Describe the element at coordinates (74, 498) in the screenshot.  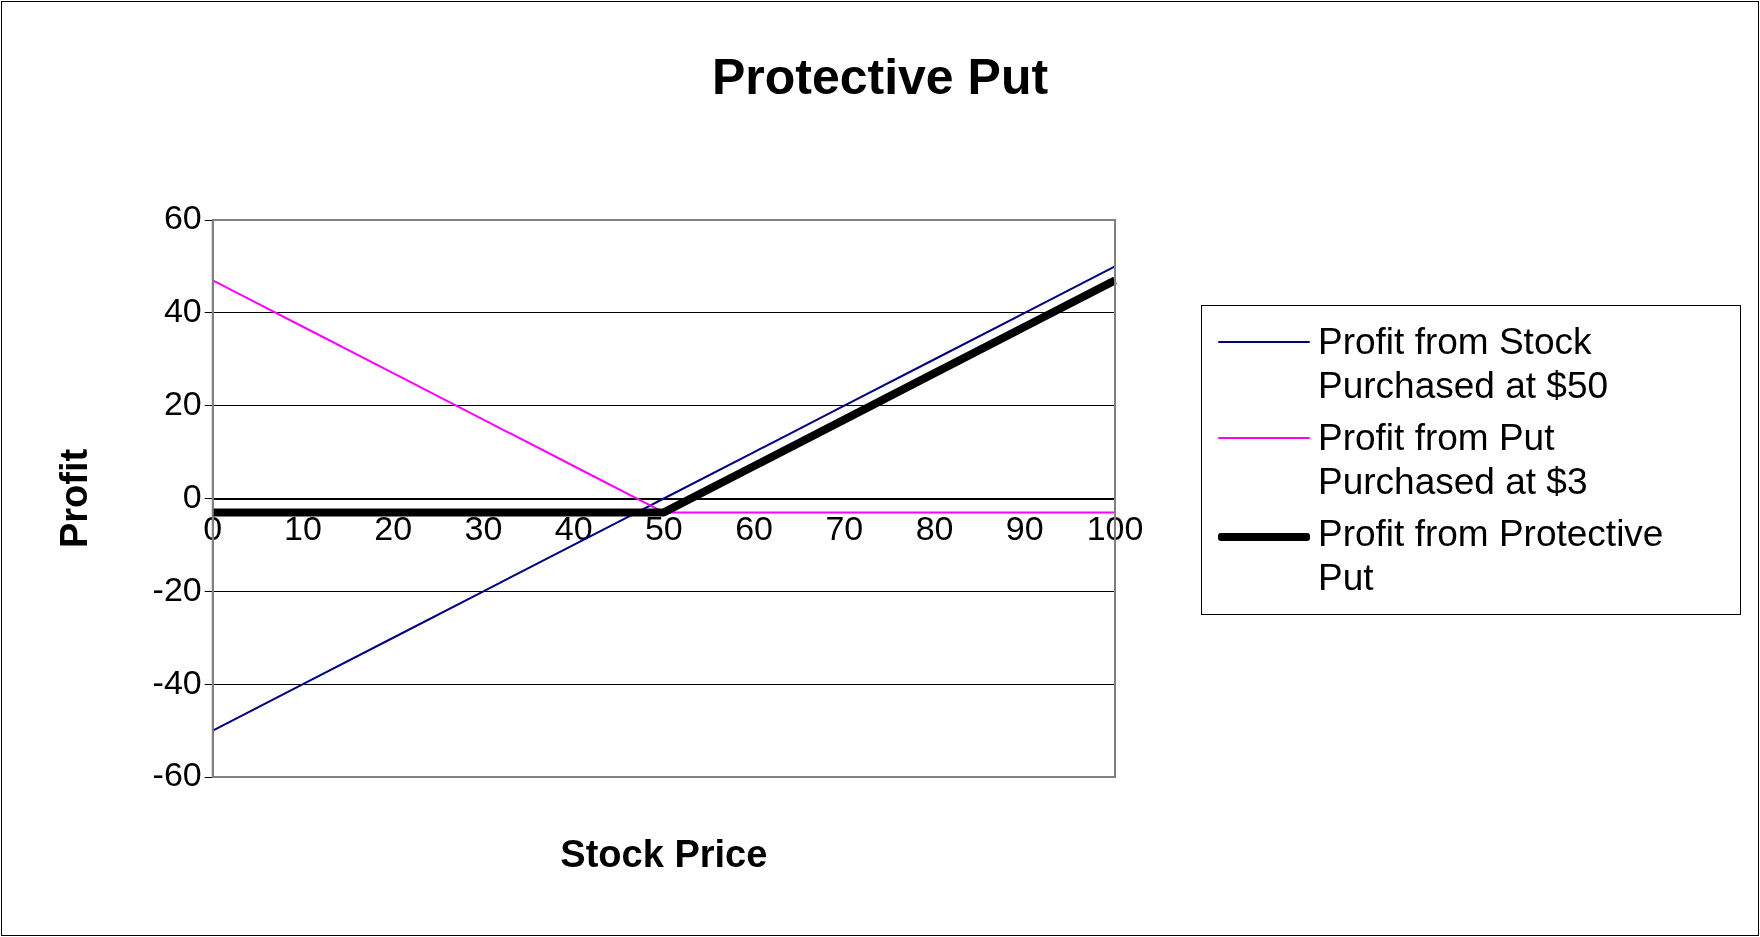
I see `y-axis-title: Profit` at that location.